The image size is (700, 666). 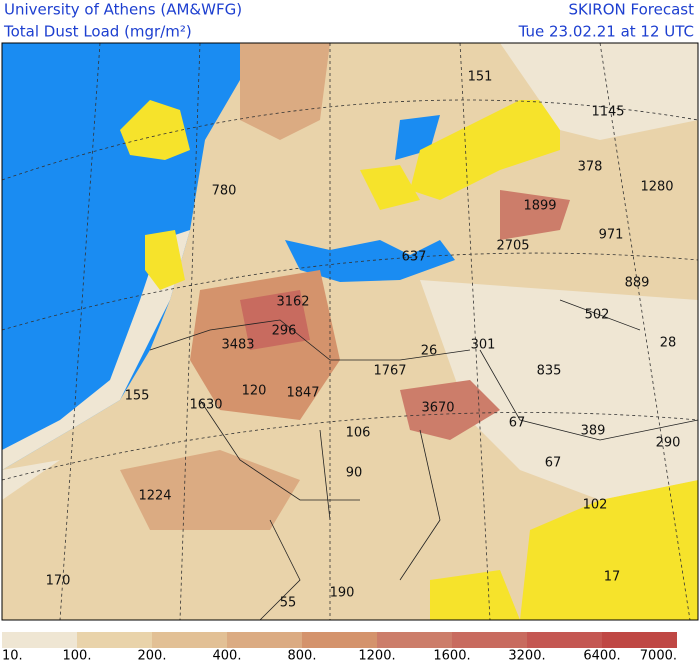 I want to click on header-line: University of Athens (AM&WFG), so click(x=123, y=10).